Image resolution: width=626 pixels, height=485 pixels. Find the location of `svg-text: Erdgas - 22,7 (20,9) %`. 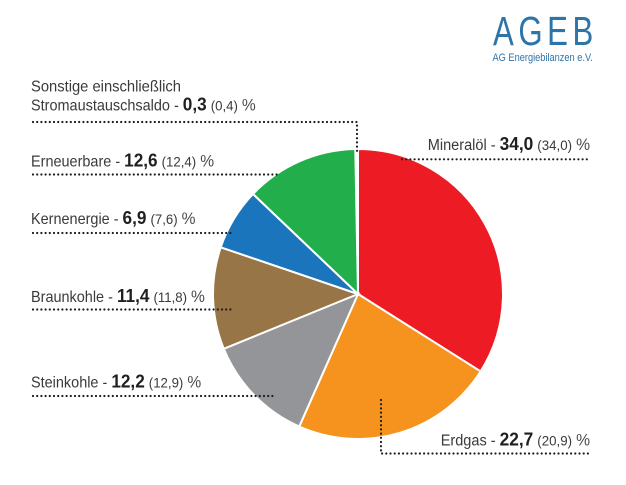

svg-text: Erdgas - 22,7 (20,9) % is located at coordinates (515, 439).